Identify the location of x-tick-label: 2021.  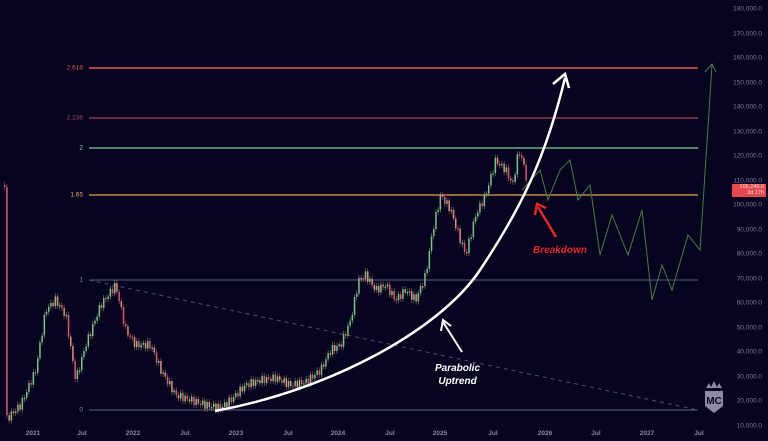
(33, 433).